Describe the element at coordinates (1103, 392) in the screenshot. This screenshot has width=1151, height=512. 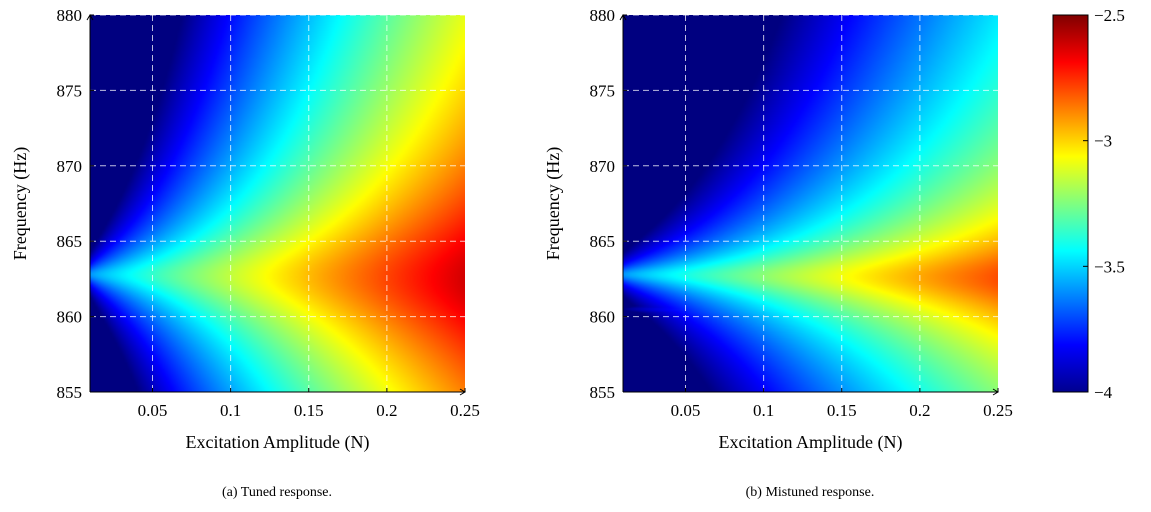
I see `colorbar-tick-label: −4` at that location.